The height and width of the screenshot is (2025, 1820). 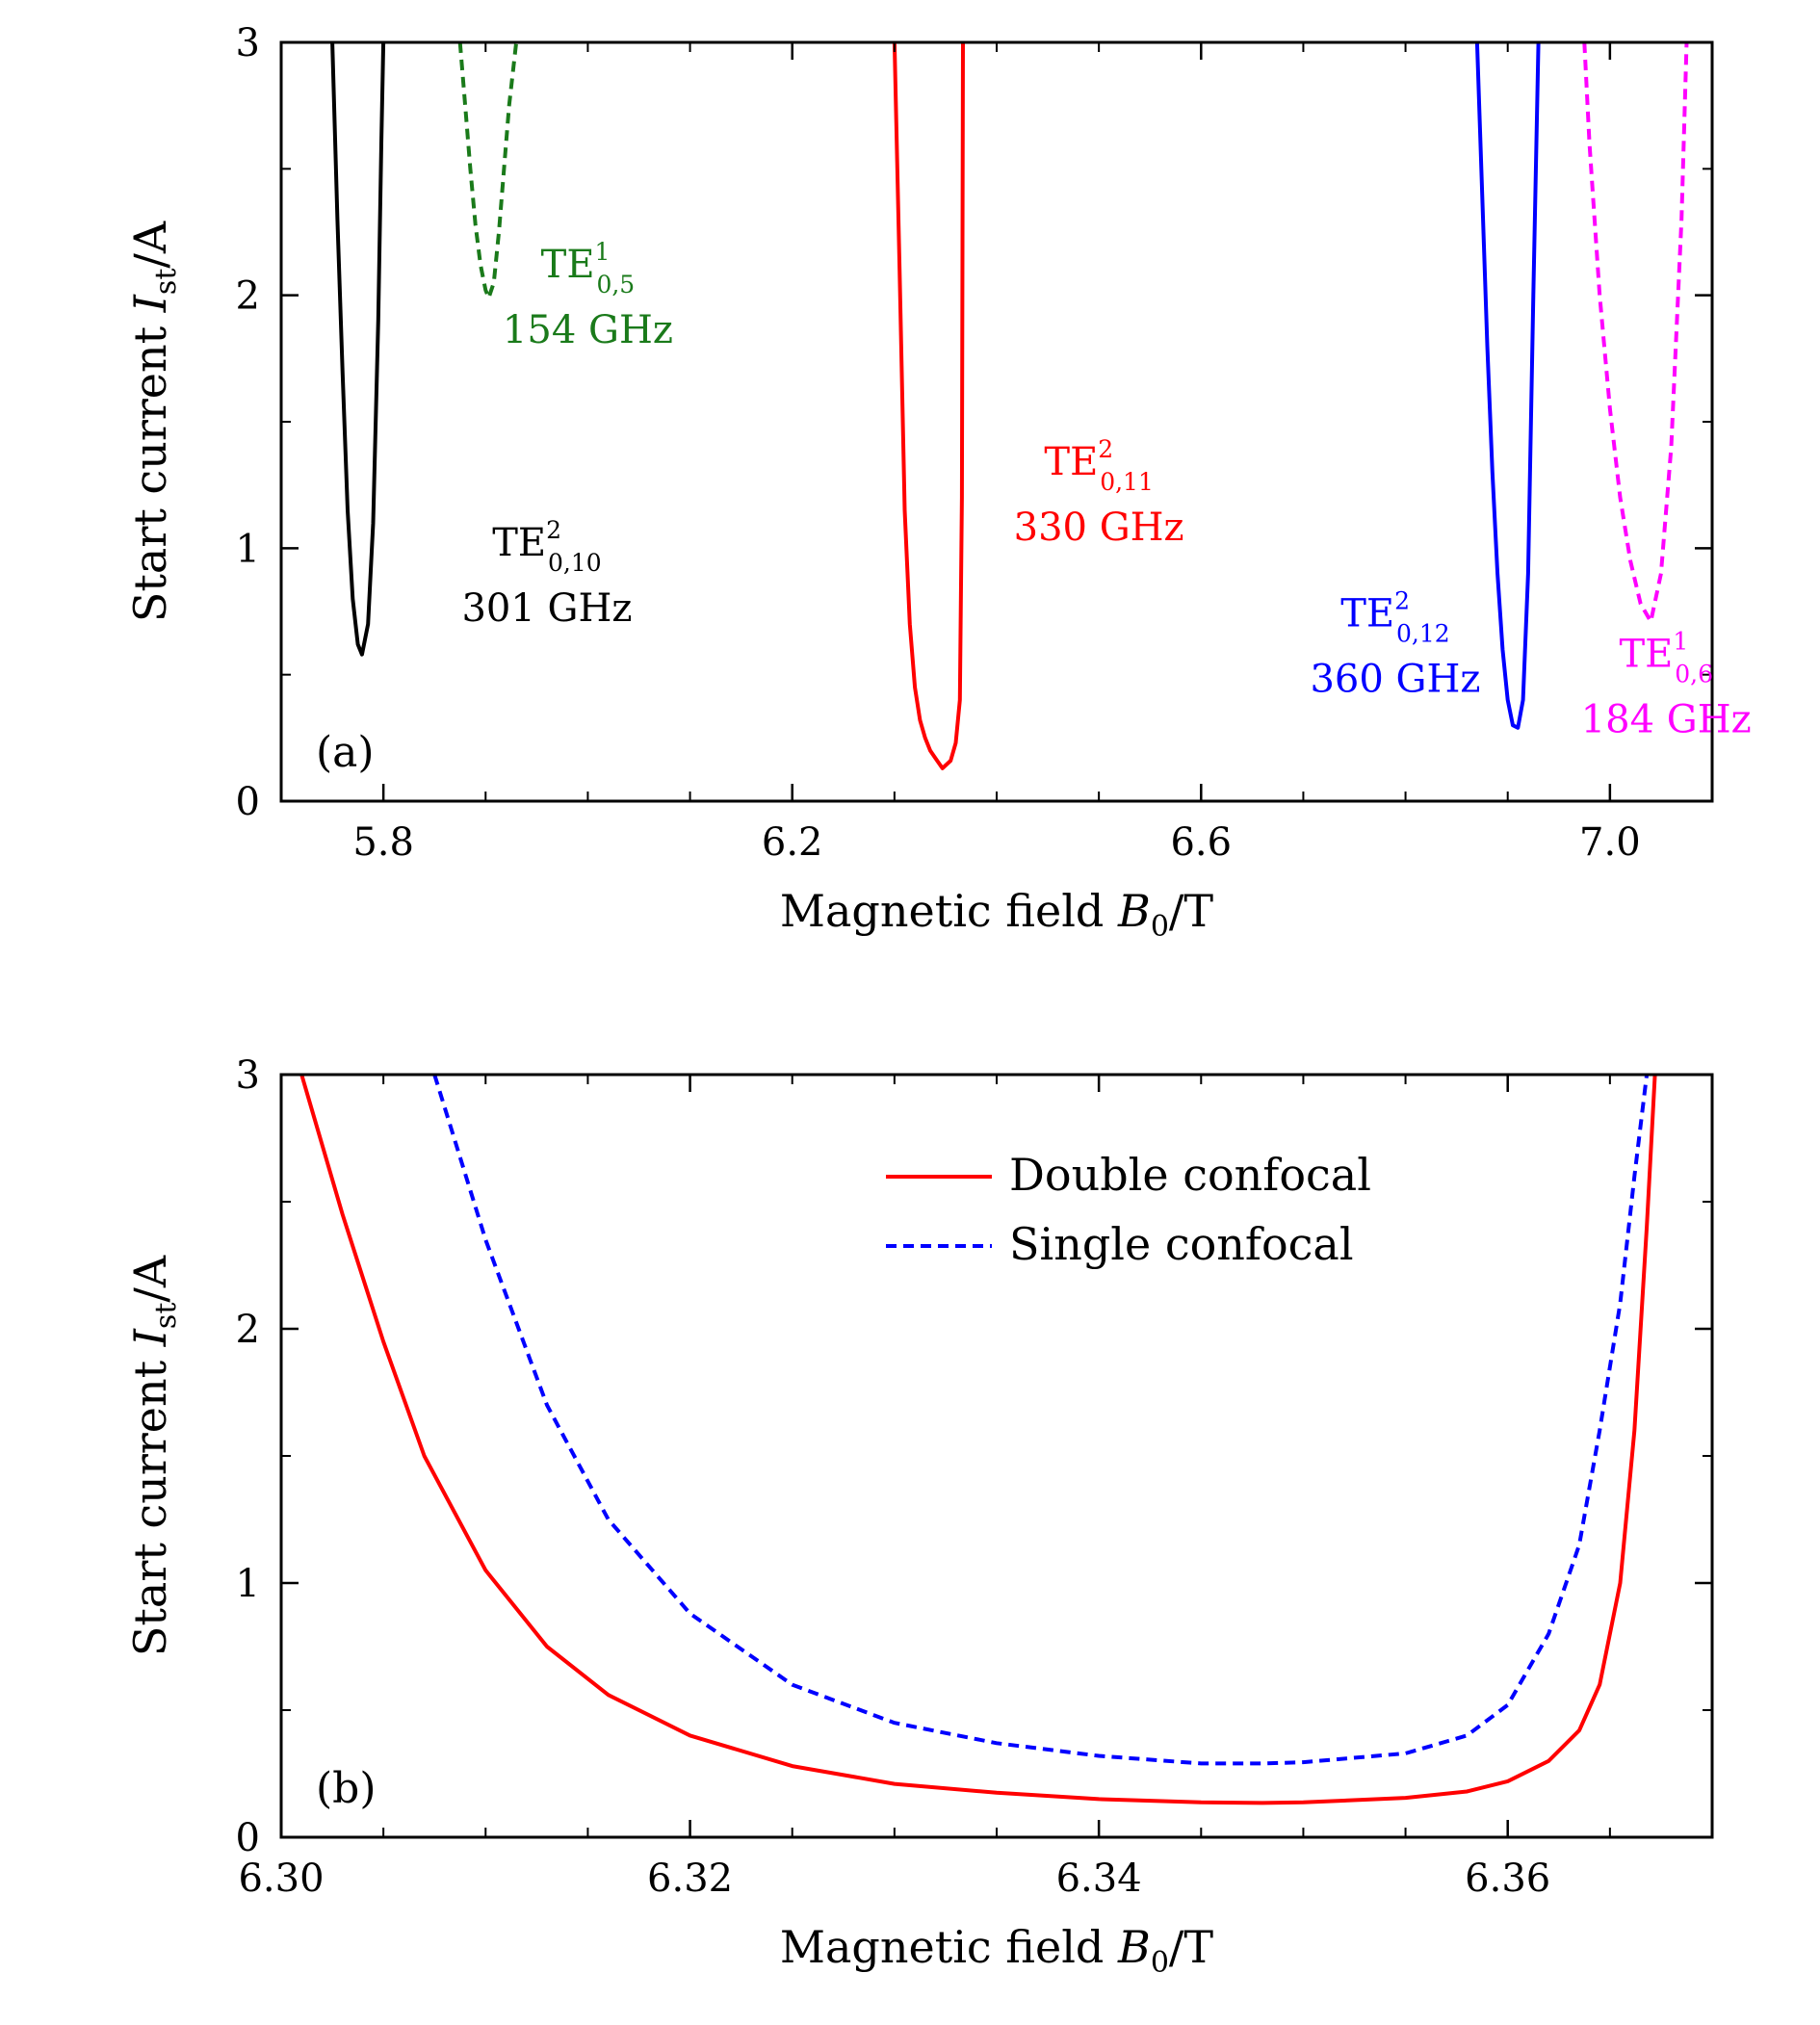 What do you see at coordinates (690, 1879) in the screenshot?
I see `x-tick-label: 6.32` at bounding box center [690, 1879].